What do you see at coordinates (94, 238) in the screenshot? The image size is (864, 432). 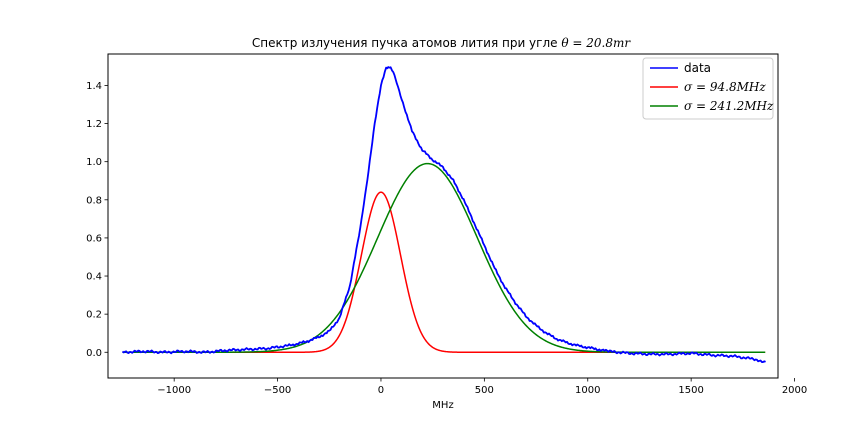 I see `y-tick-label: 0.6` at bounding box center [94, 238].